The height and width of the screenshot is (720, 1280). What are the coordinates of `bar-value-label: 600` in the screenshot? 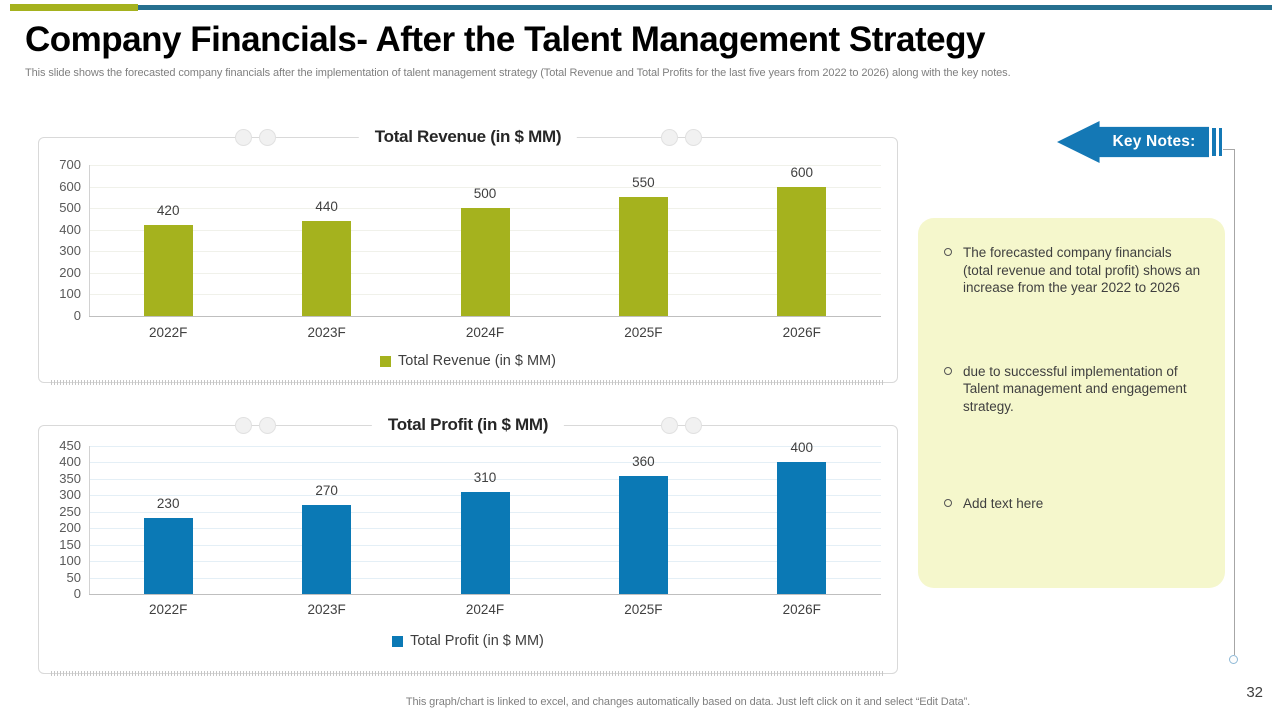 It's located at (802, 172).